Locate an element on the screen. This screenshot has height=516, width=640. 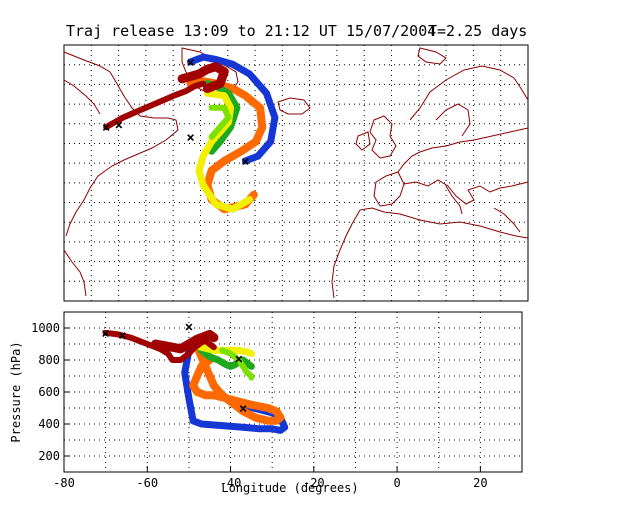
greece-coast is located at coordinates (507, 220).